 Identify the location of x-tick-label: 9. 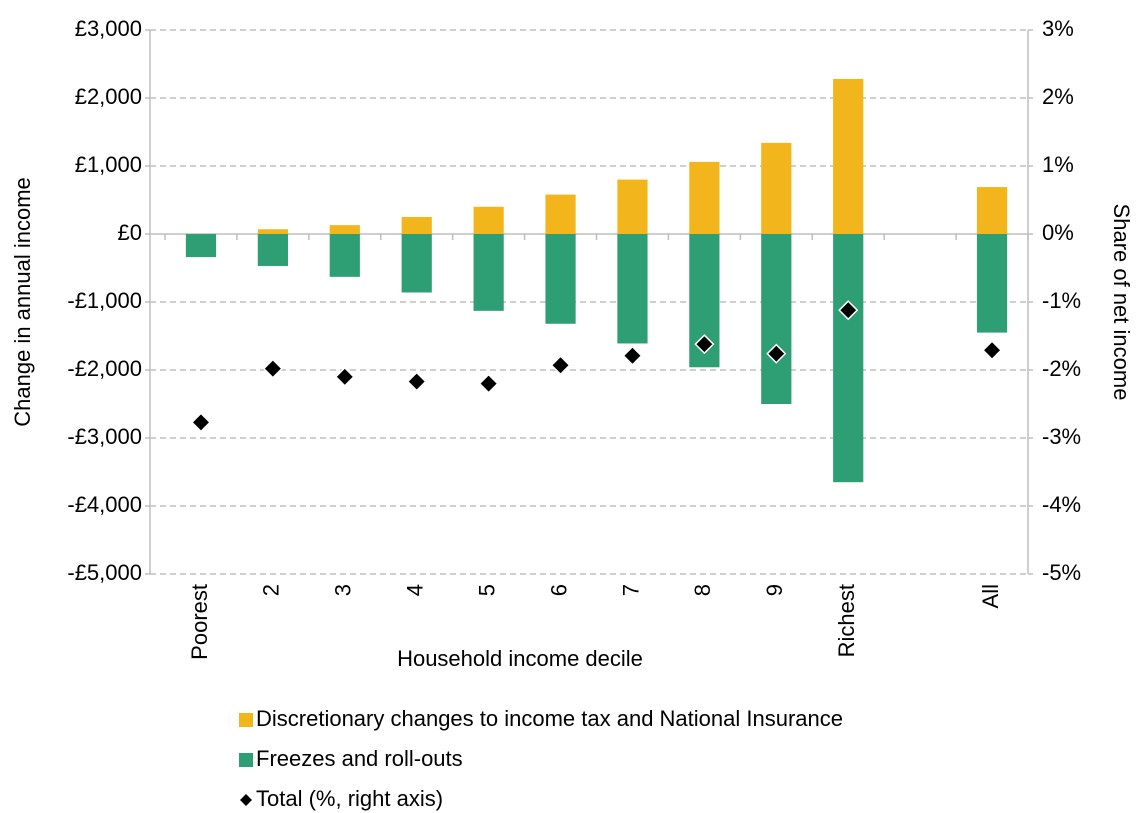
(774, 590).